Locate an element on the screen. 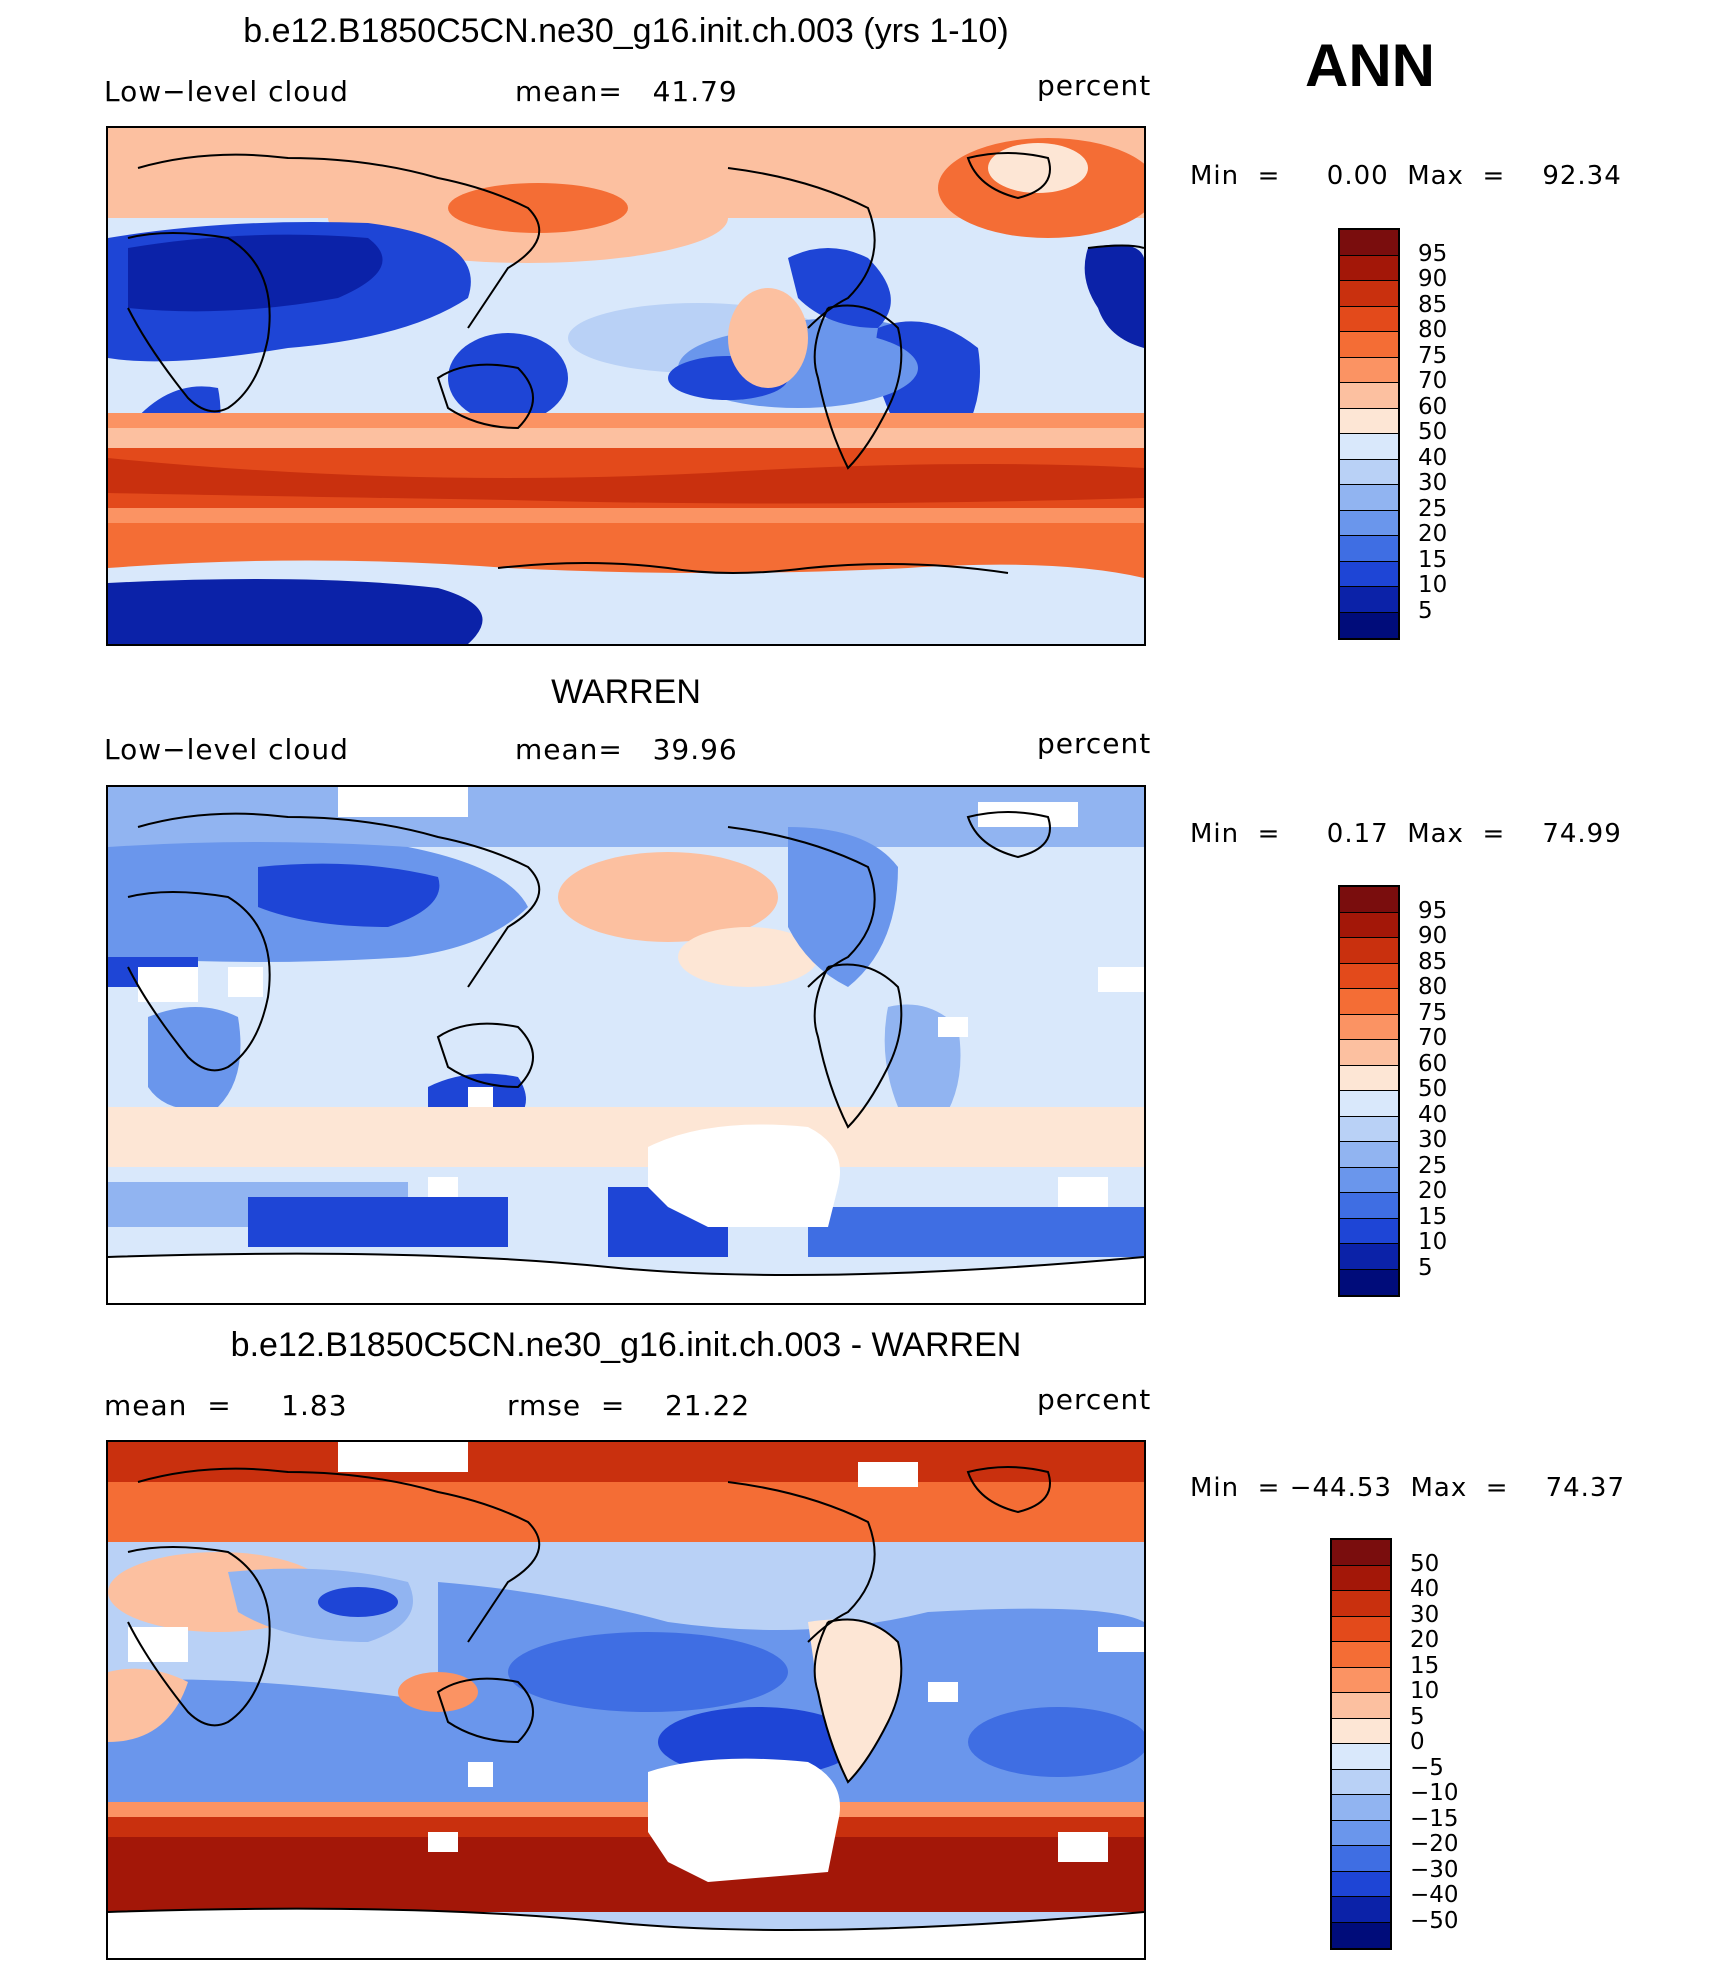 The height and width of the screenshot is (1963, 1710). panel-1-units-label: percent is located at coordinates (1094, 85).